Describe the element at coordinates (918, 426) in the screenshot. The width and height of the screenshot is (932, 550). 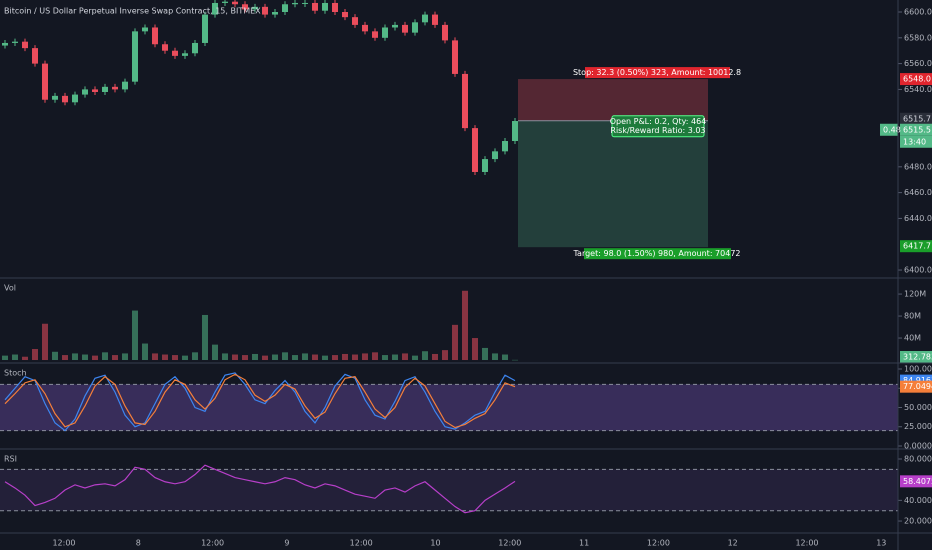
I see `y-tick-label: 25.0000` at that location.